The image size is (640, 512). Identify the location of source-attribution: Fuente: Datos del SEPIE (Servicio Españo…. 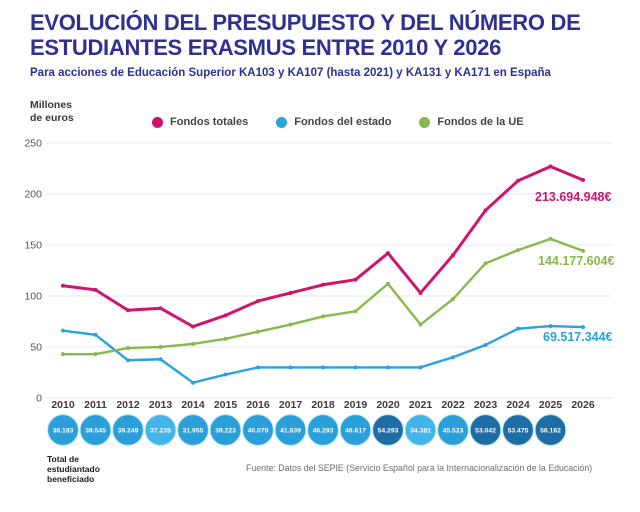
(419, 468).